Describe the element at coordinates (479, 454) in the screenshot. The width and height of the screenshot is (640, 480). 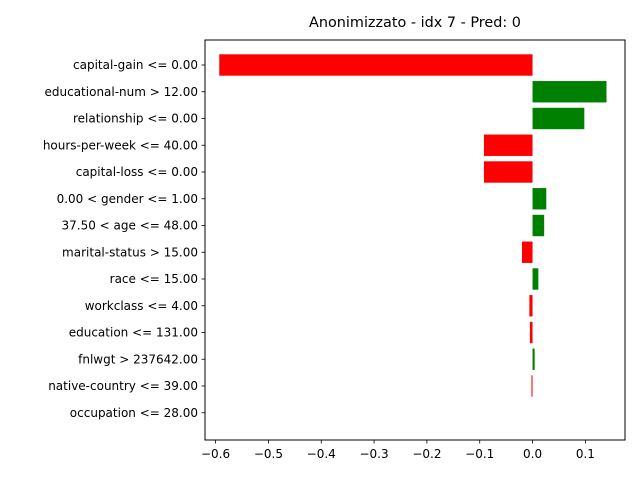
I see `x-tick-label: −0.1` at that location.